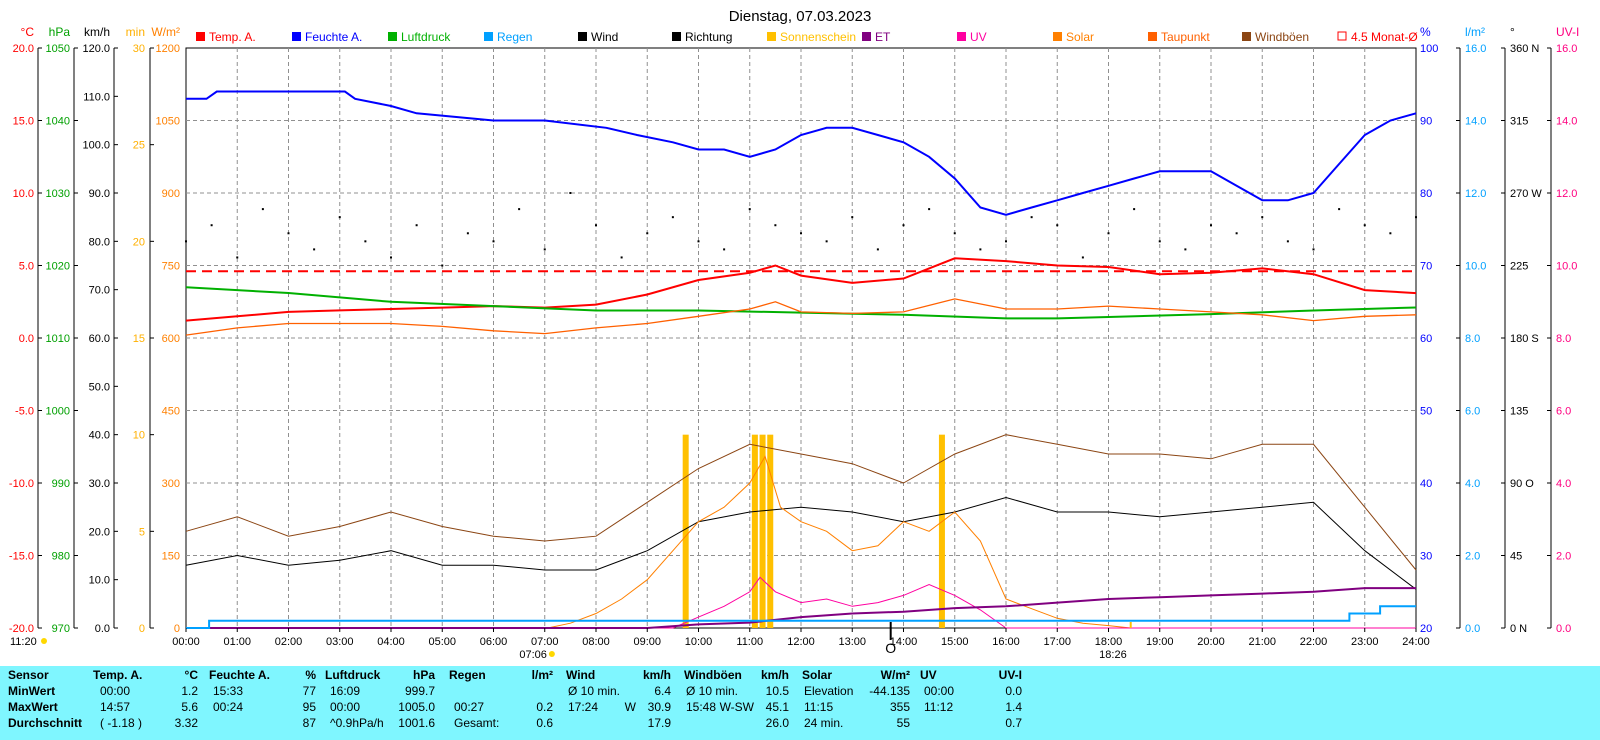 The width and height of the screenshot is (1600, 740). I want to click on uvi-tick-label: 0.0, so click(1563, 629).